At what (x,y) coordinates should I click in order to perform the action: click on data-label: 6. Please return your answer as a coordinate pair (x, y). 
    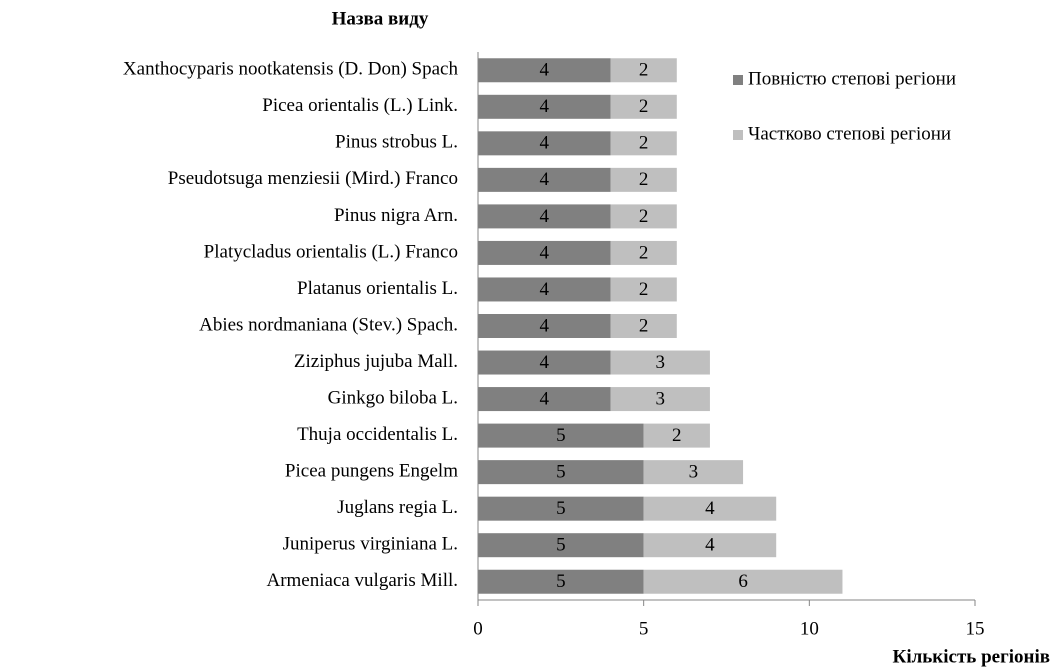
    Looking at the image, I should click on (743, 581).